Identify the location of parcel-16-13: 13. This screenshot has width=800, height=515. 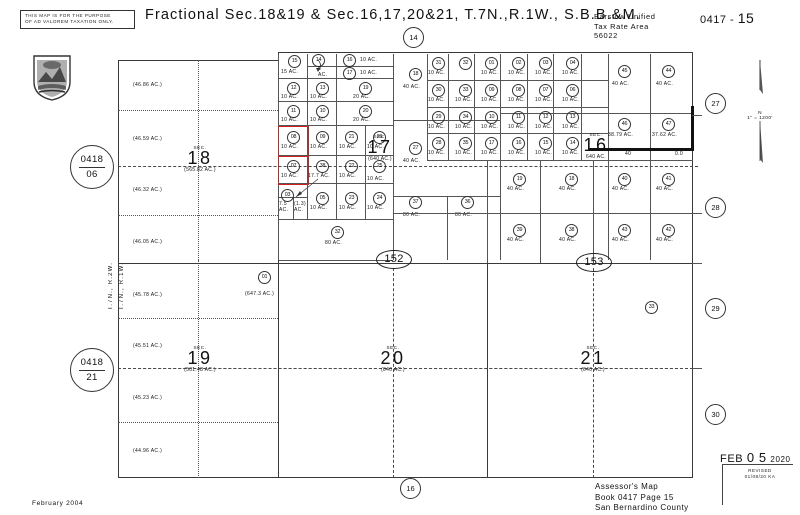
(572, 117).